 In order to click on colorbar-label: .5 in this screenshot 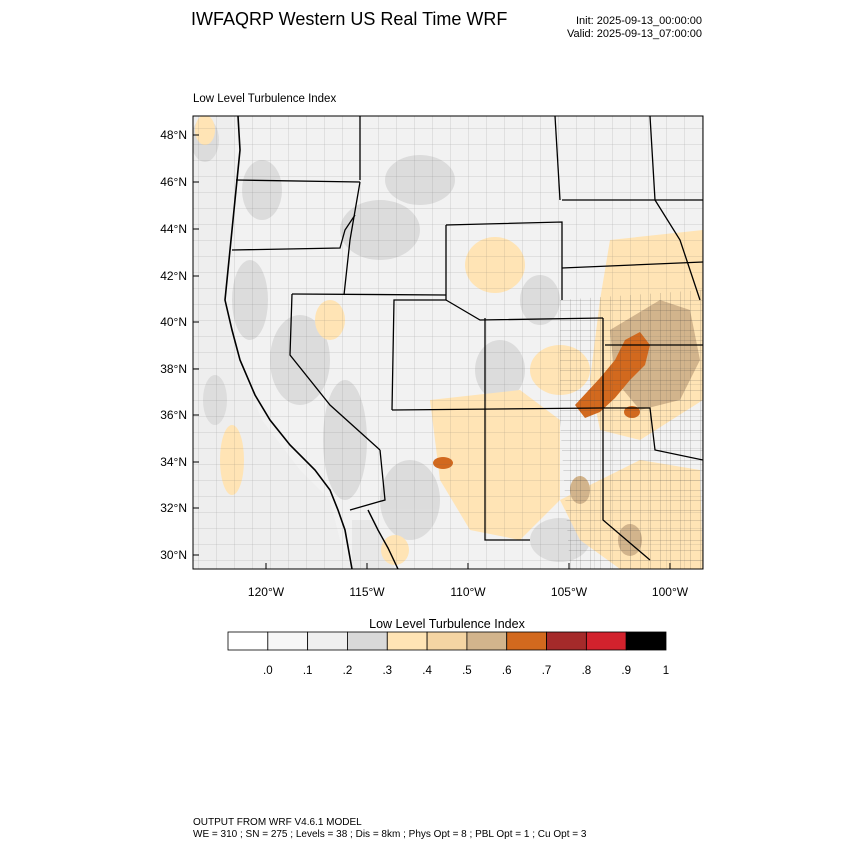, I will do `click(467, 671)`.